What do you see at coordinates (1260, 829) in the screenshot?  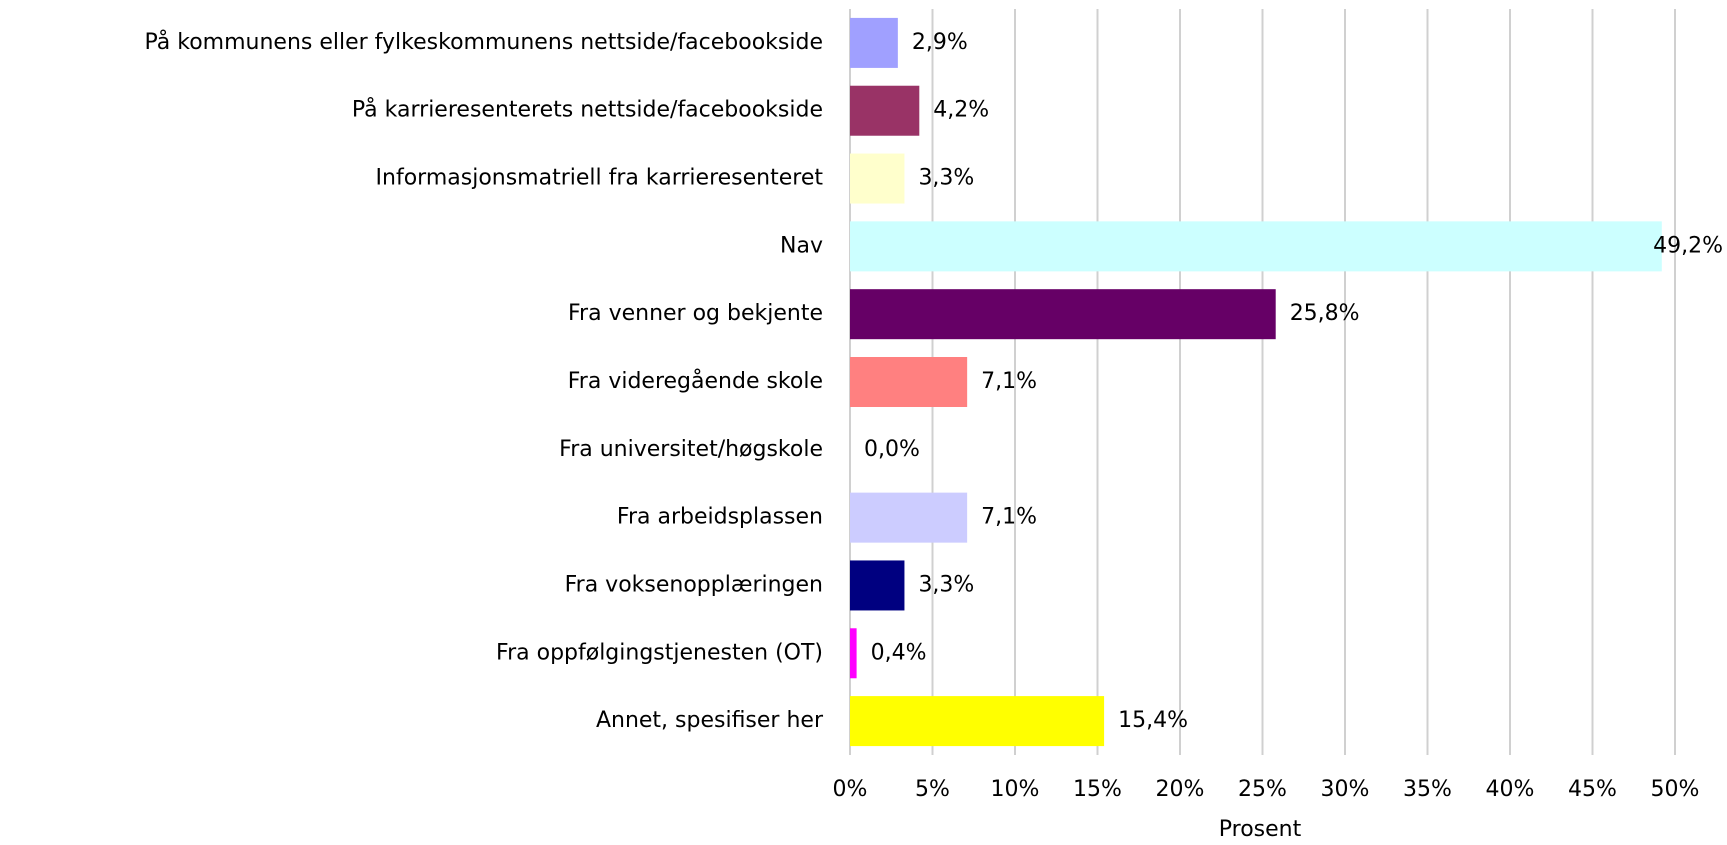 I see `x-axis-label: Prosent` at bounding box center [1260, 829].